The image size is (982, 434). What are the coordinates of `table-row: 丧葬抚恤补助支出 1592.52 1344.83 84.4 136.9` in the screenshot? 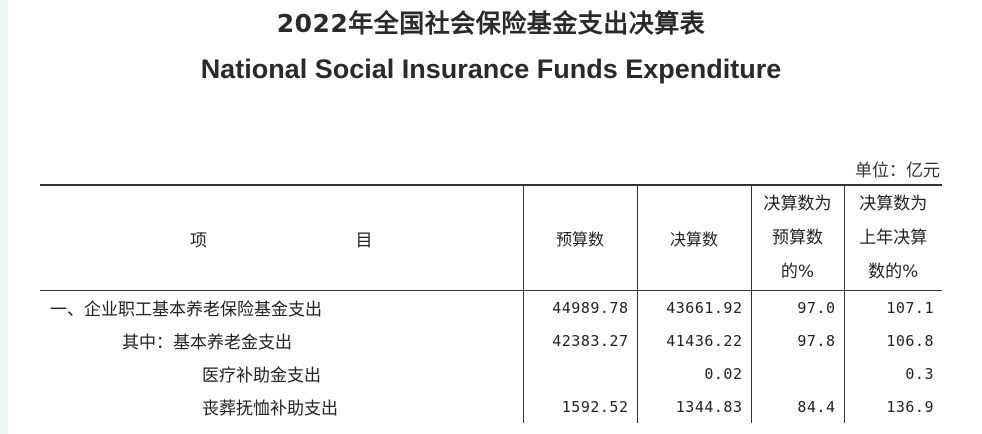 It's located at (491, 406).